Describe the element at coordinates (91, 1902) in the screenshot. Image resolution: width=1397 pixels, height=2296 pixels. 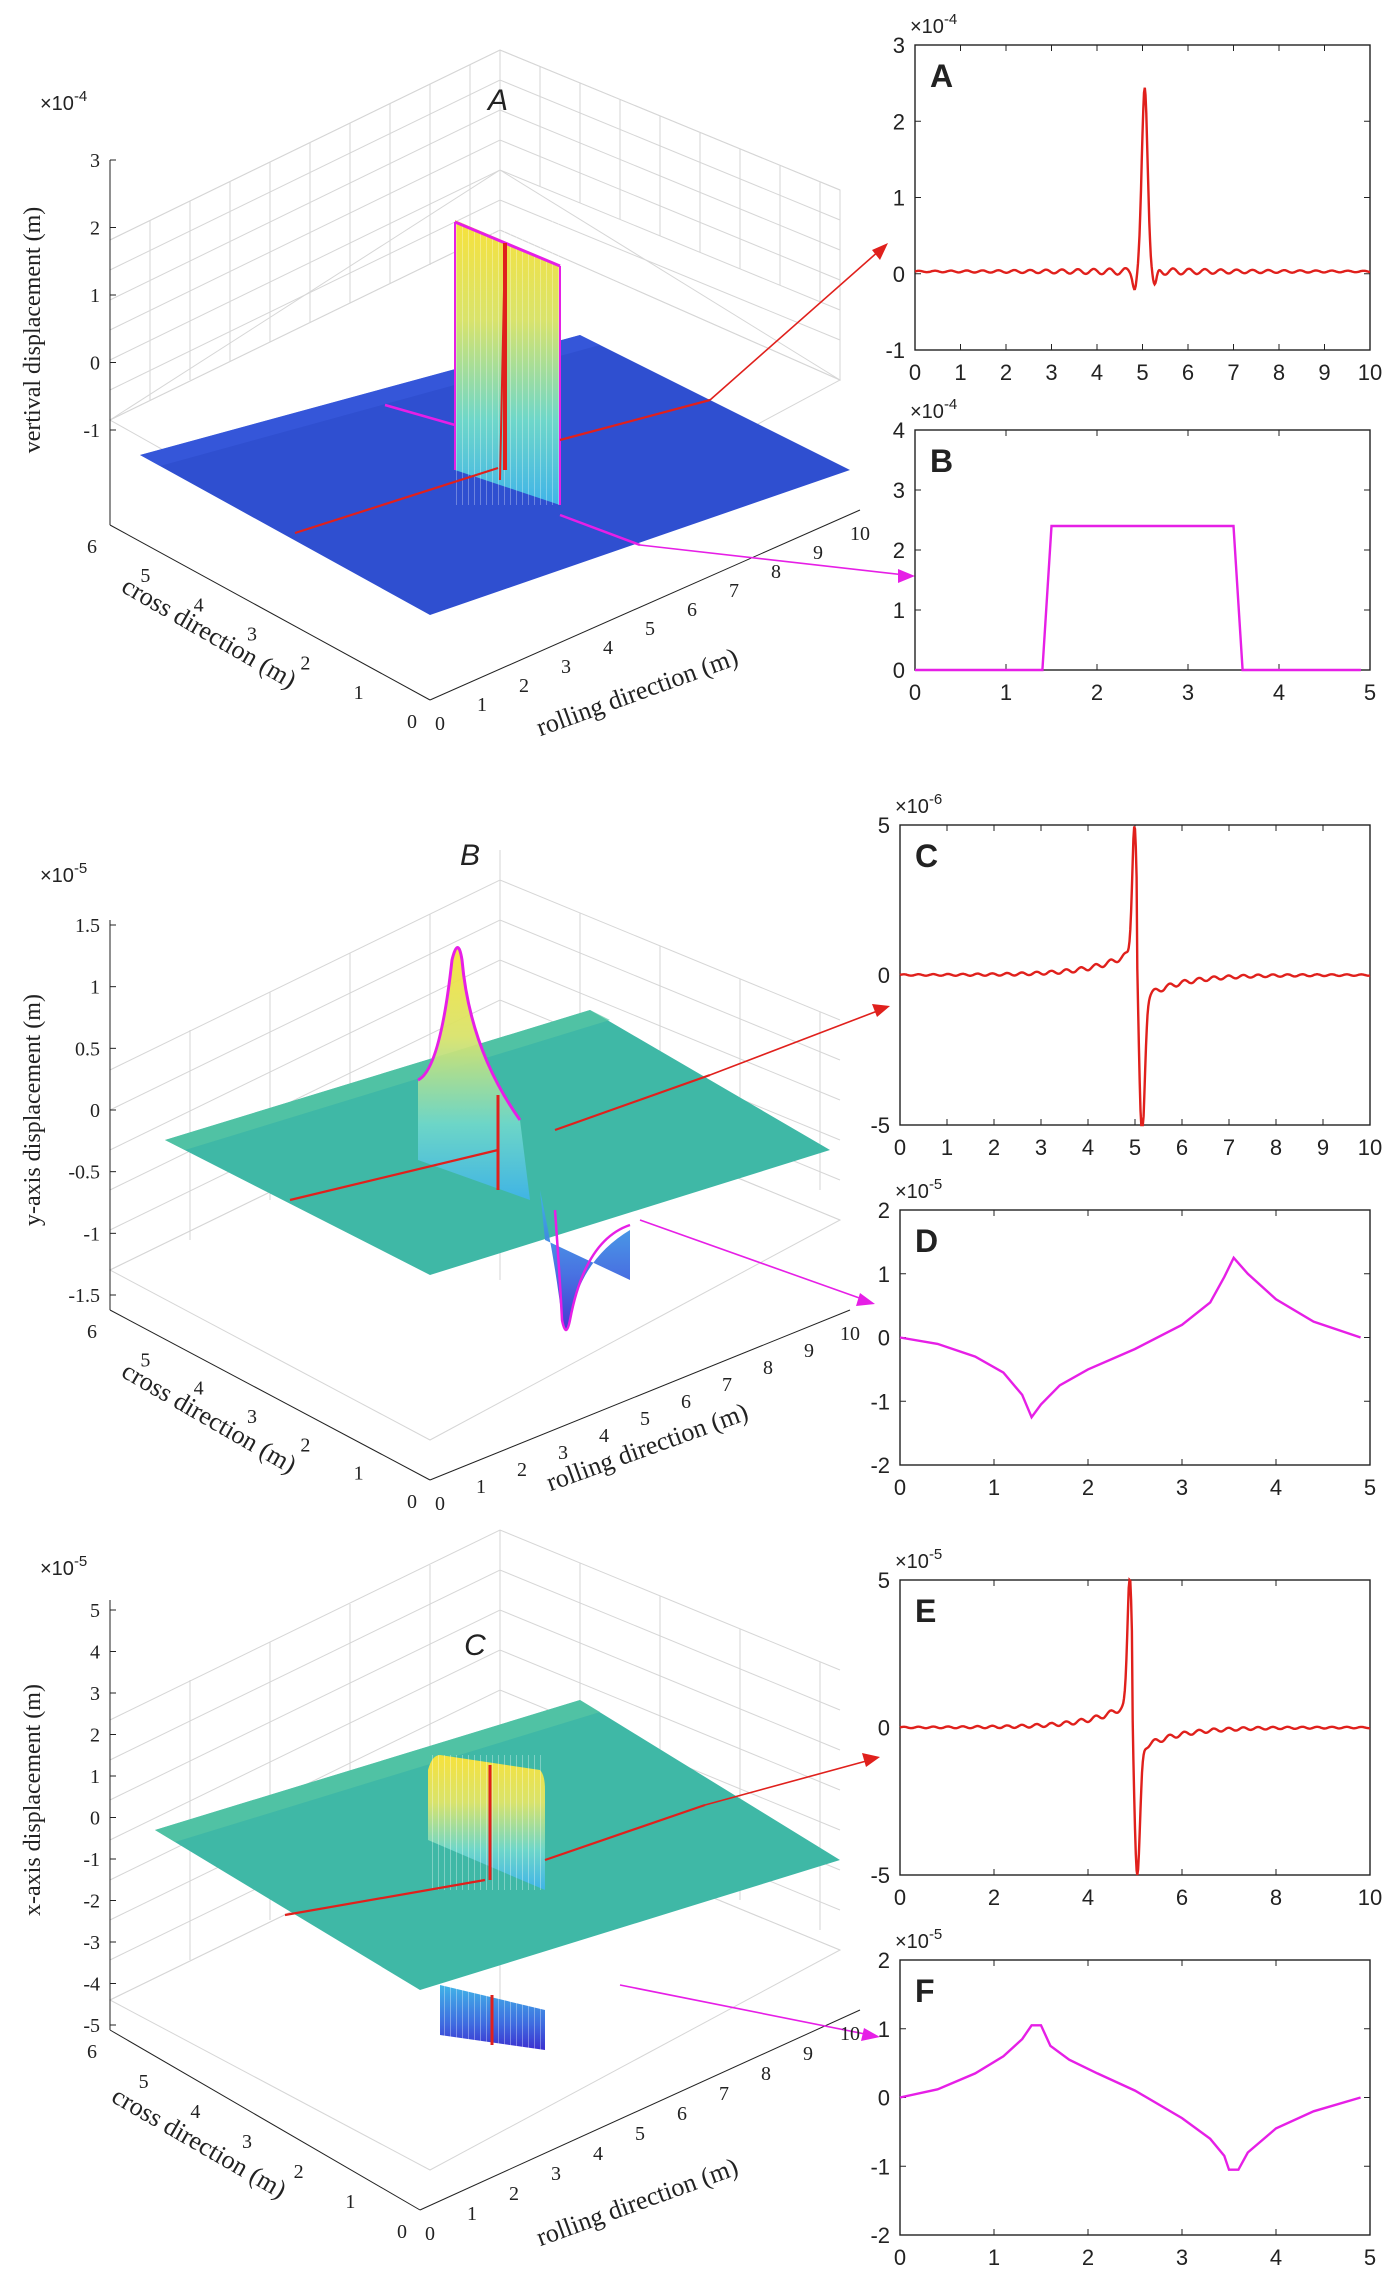
I see `z-tick-label: -2` at that location.